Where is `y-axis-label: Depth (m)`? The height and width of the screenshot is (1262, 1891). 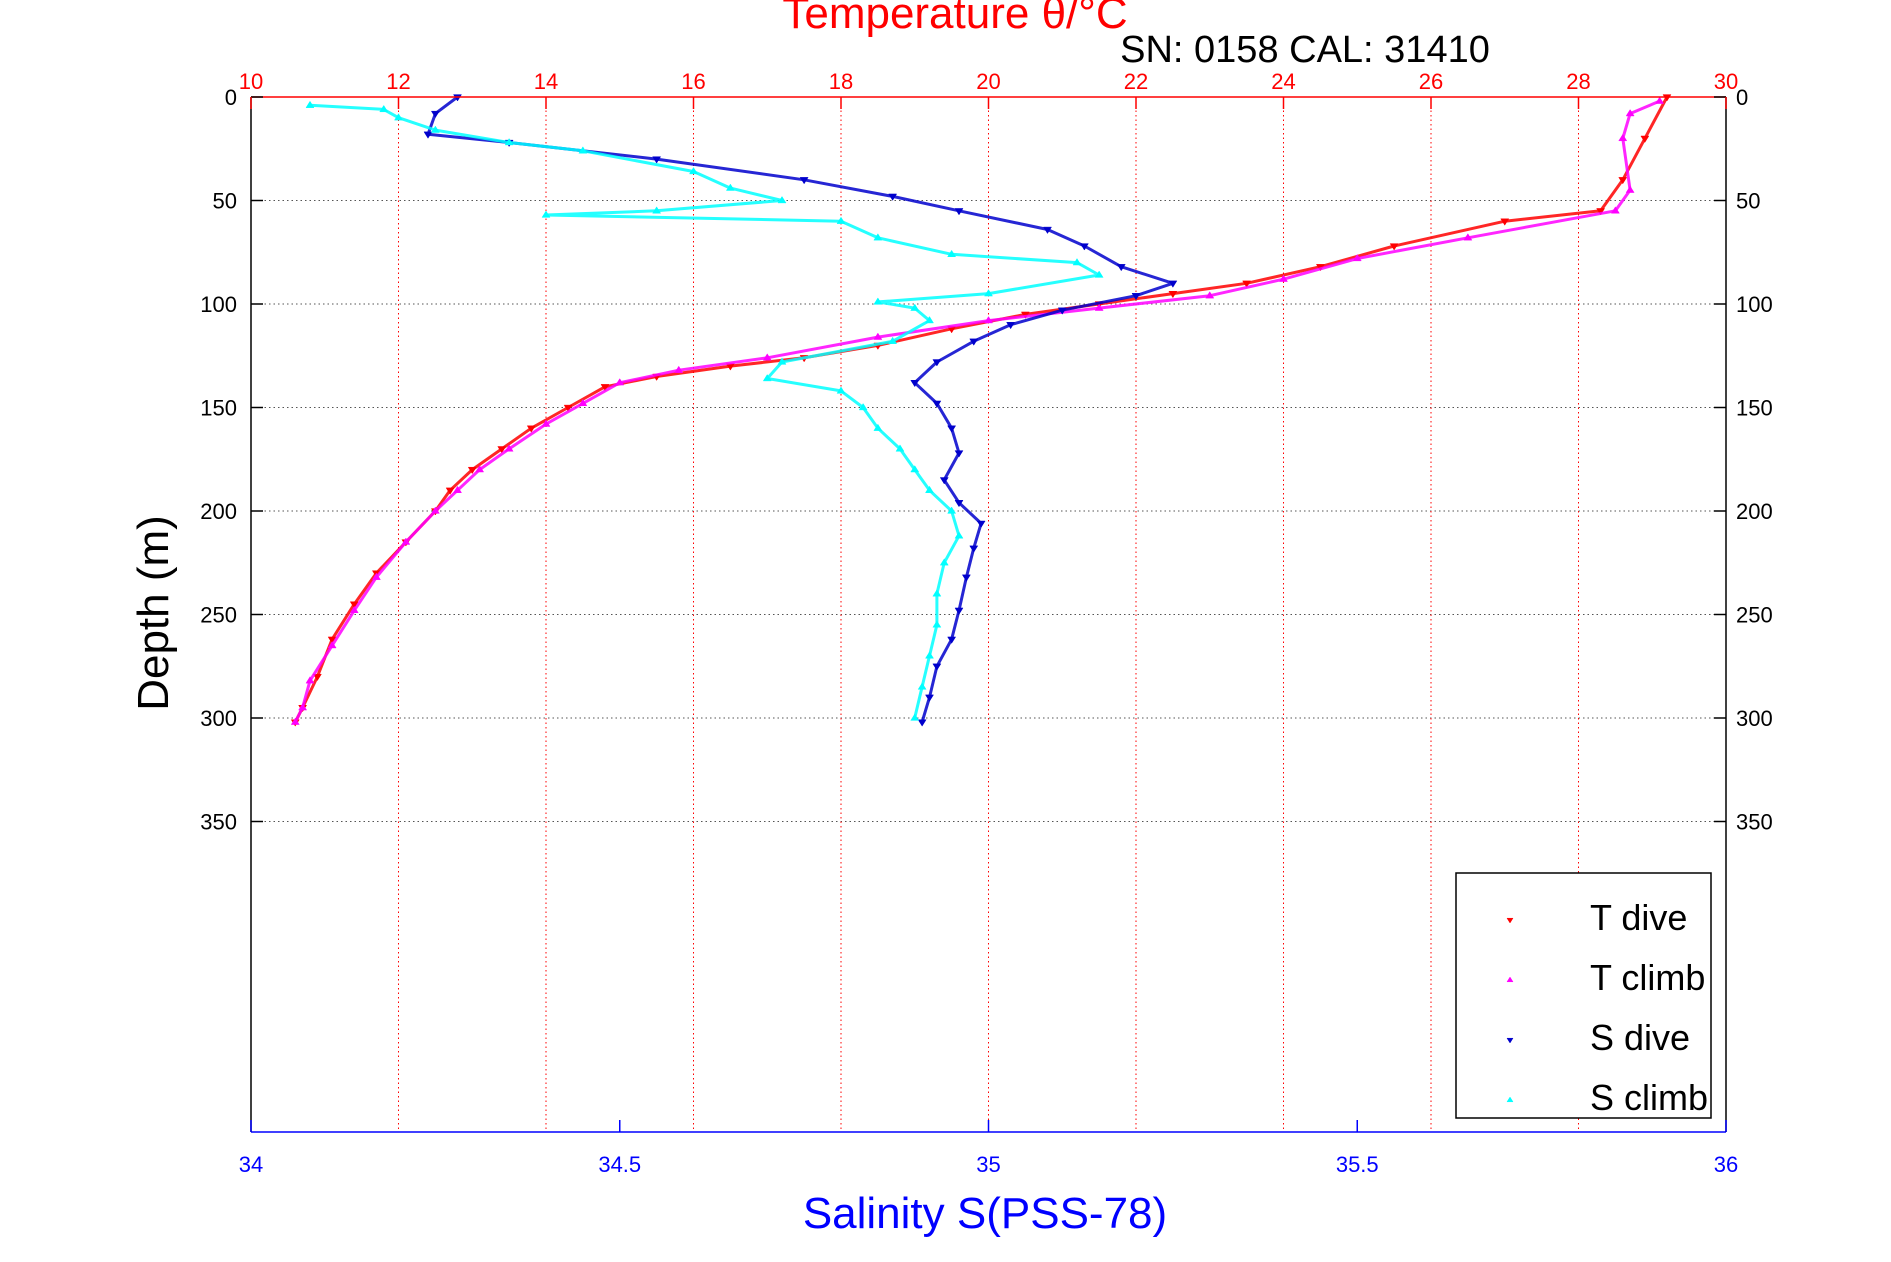 y-axis-label: Depth (m) is located at coordinates (153, 613).